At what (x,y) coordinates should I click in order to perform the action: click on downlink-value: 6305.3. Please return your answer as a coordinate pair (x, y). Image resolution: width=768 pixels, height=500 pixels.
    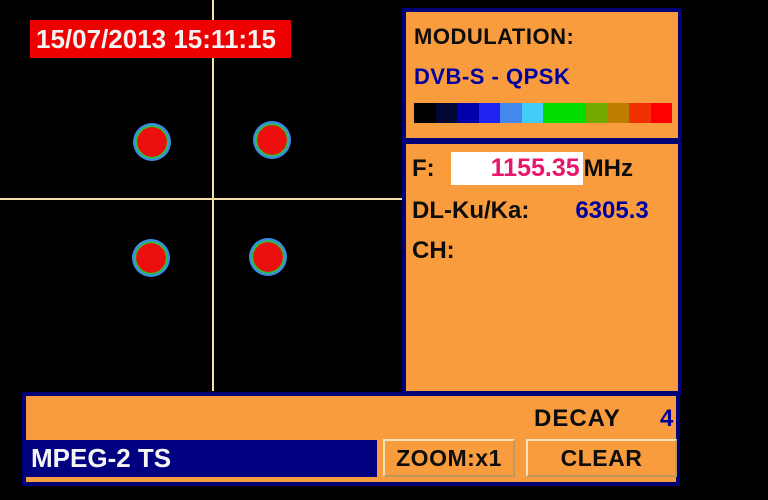
    Looking at the image, I should click on (612, 210).